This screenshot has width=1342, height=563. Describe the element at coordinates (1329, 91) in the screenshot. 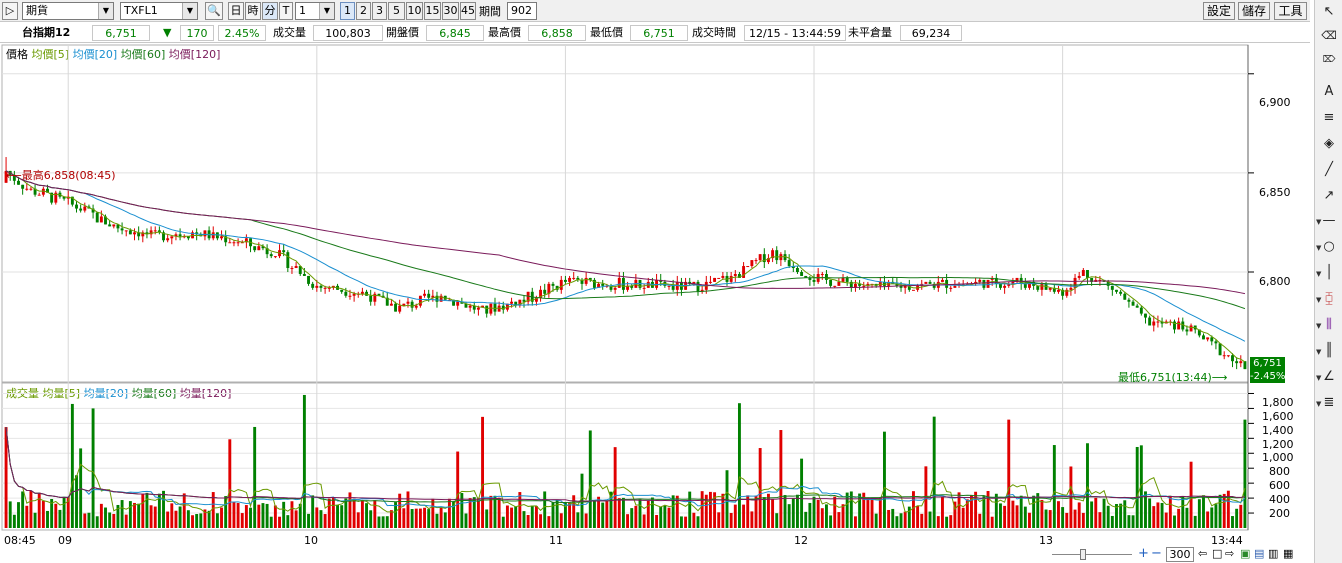

I see `text-icon: A` at that location.